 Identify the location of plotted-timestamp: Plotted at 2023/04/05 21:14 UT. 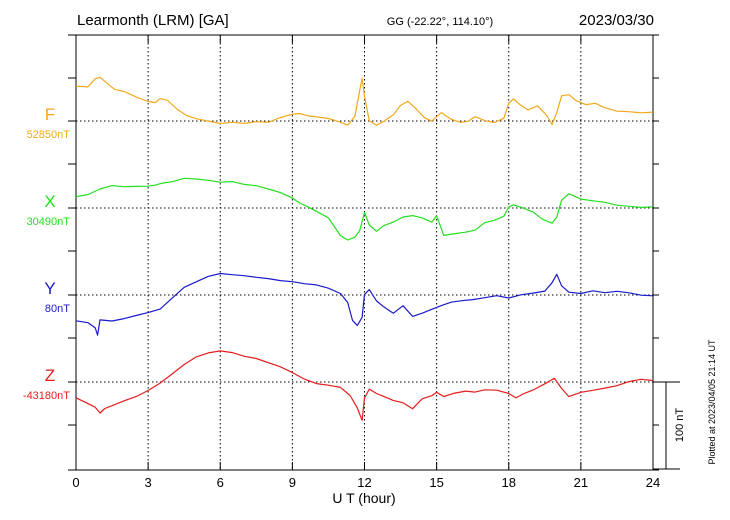
(712, 402).